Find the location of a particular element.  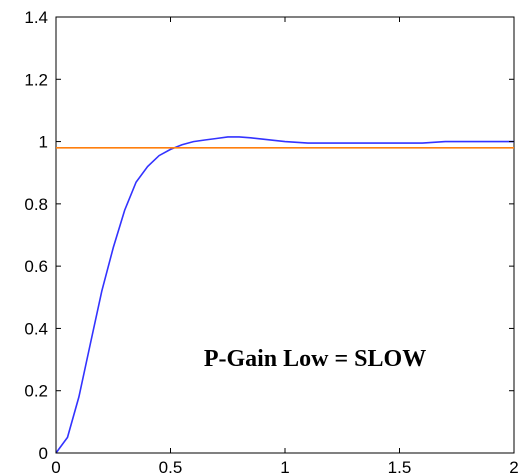

y-tick-label: 0.8 is located at coordinates (36, 204).